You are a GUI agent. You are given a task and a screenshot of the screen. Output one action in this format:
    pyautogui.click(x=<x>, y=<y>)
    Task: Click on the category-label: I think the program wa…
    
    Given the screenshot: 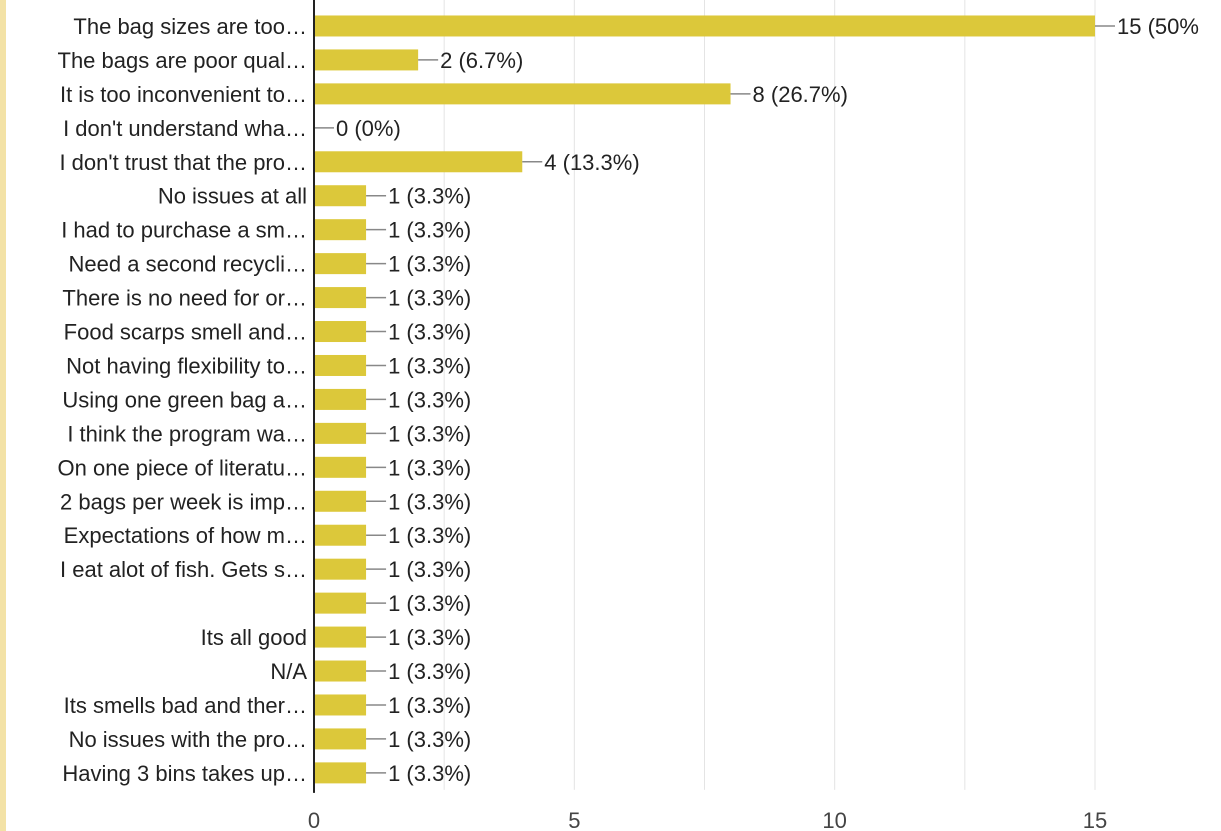 What is the action you would take?
    pyautogui.click(x=187, y=433)
    